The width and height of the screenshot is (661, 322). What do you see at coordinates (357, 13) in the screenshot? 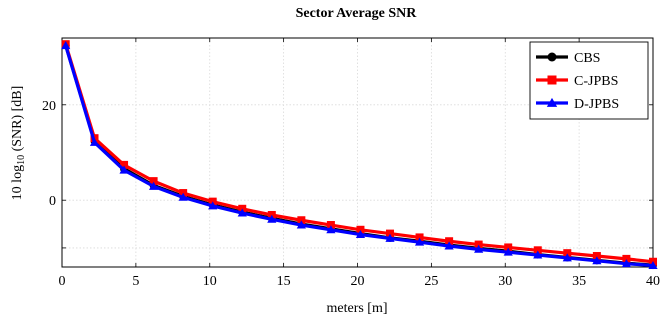
I see `chart-title: Sector Average SNR` at bounding box center [357, 13].